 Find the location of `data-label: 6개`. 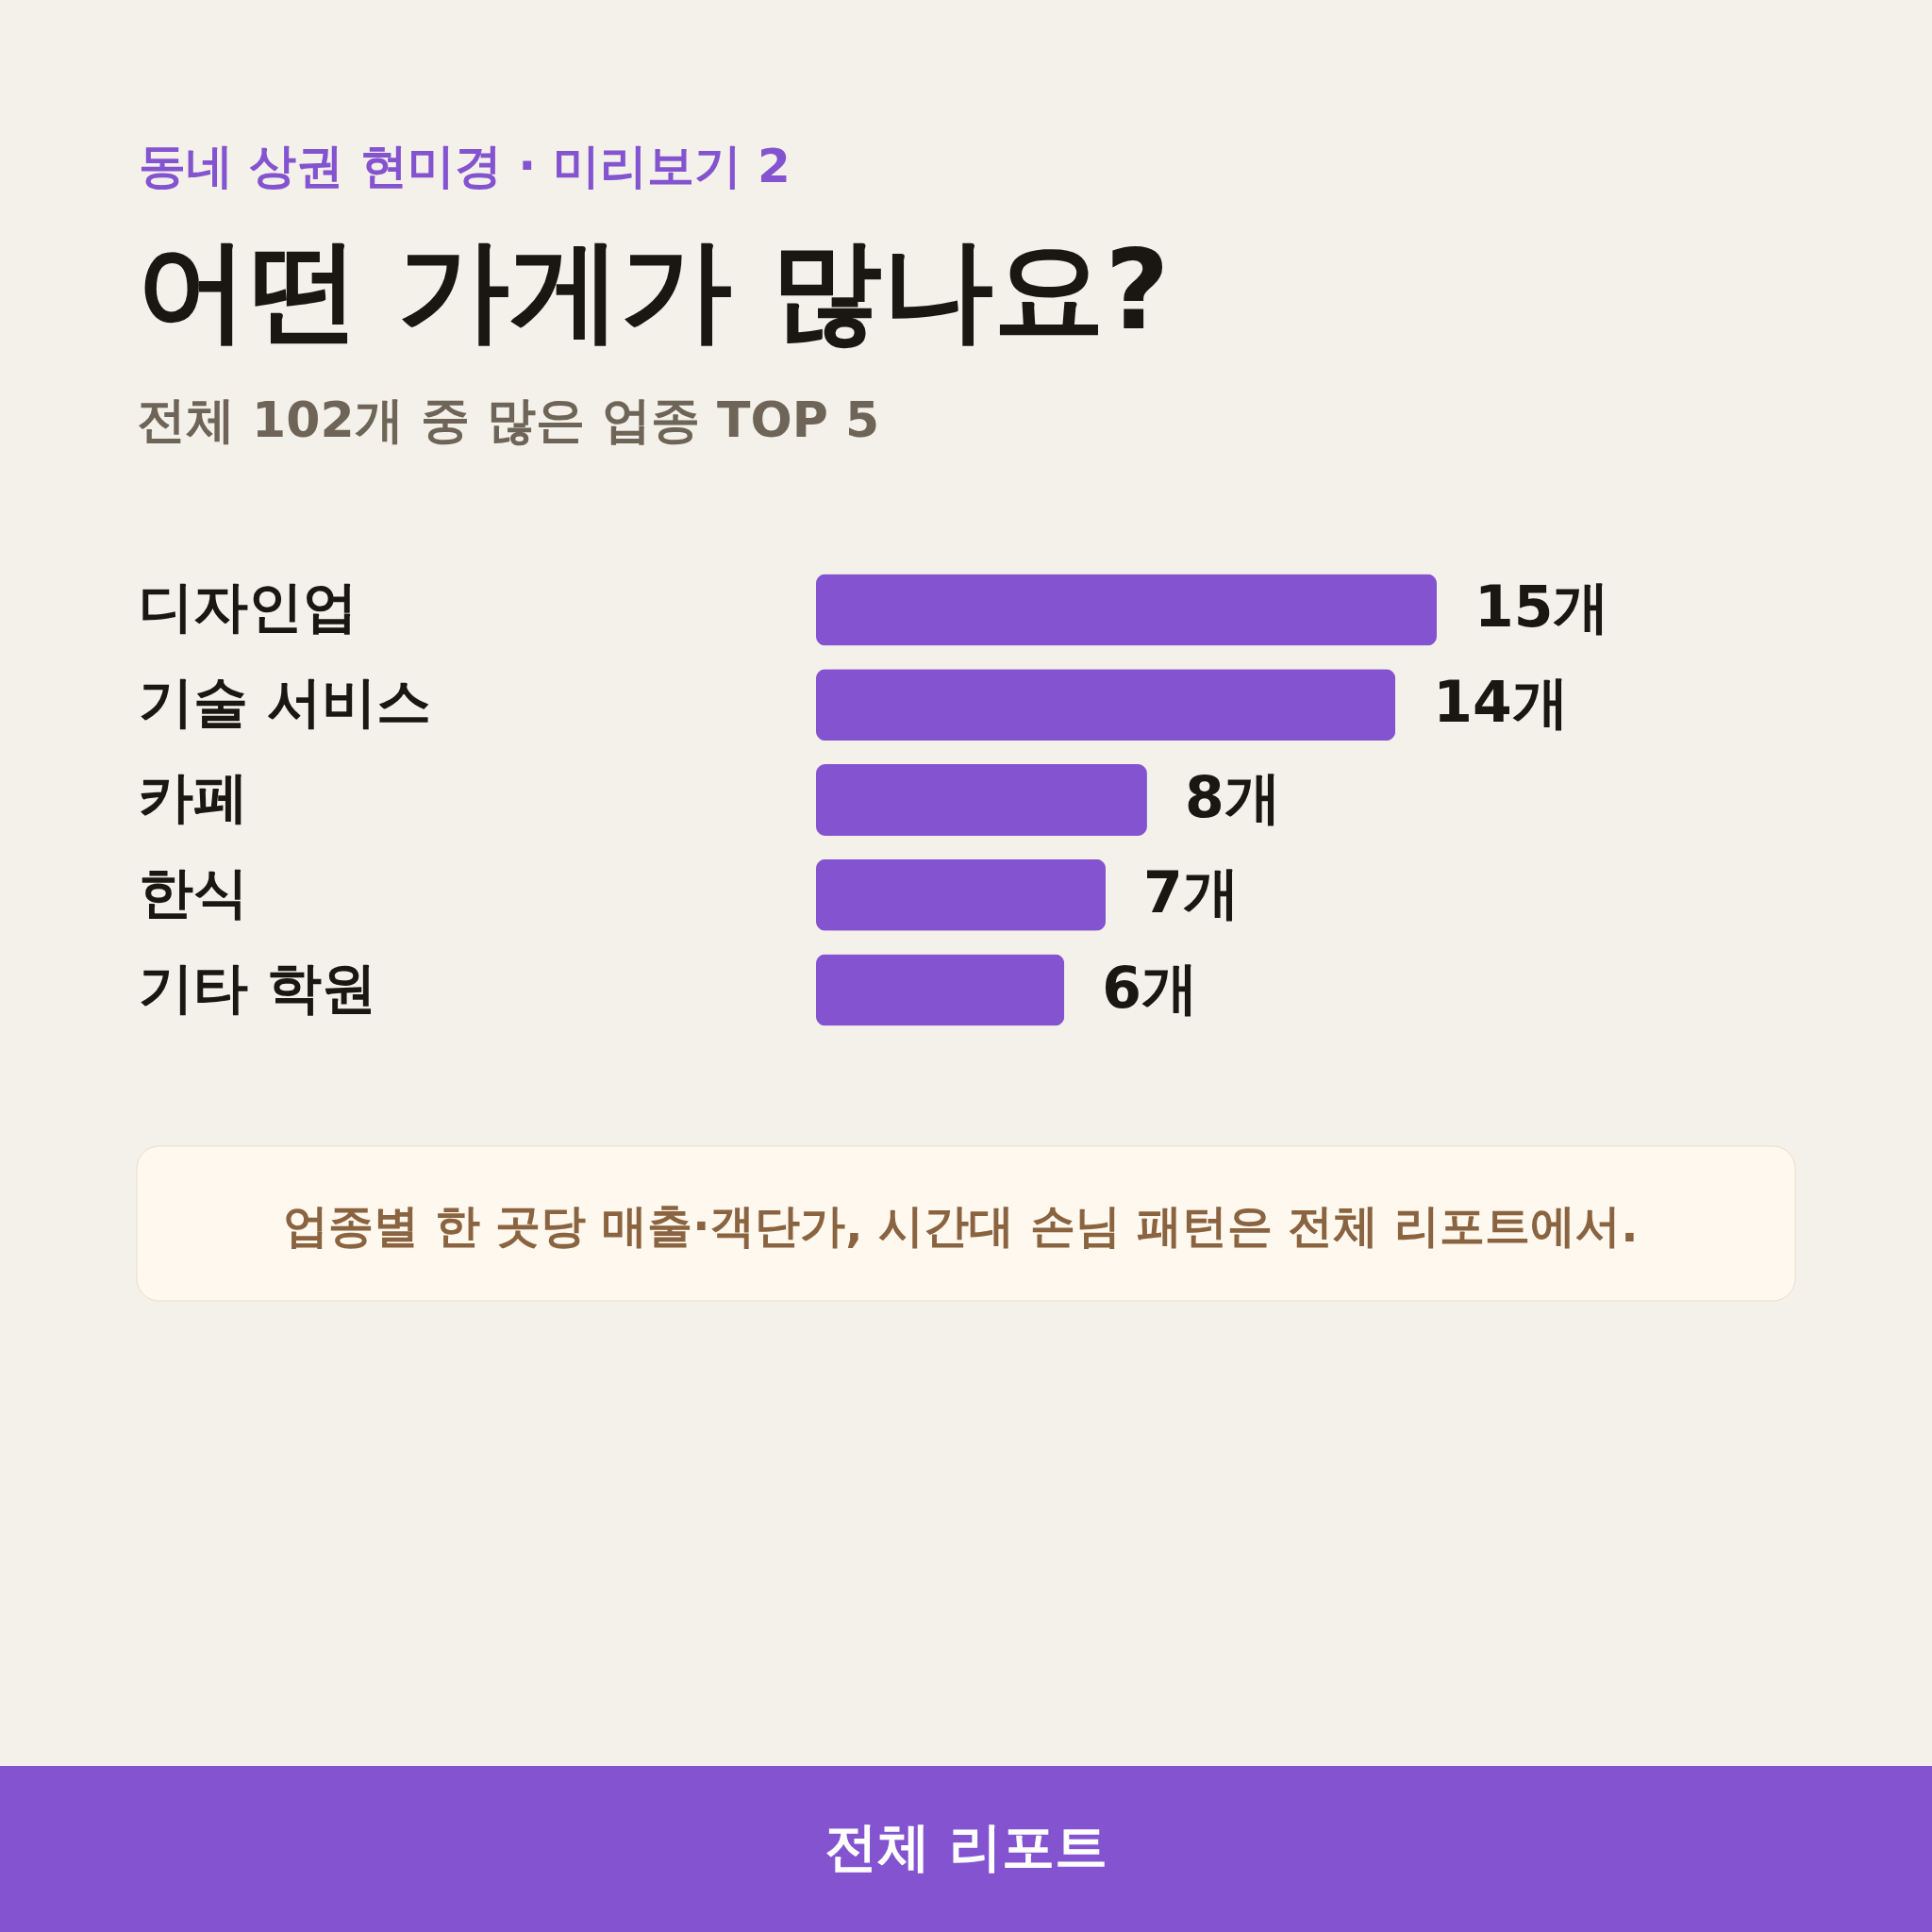

data-label: 6개 is located at coordinates (1150, 988).